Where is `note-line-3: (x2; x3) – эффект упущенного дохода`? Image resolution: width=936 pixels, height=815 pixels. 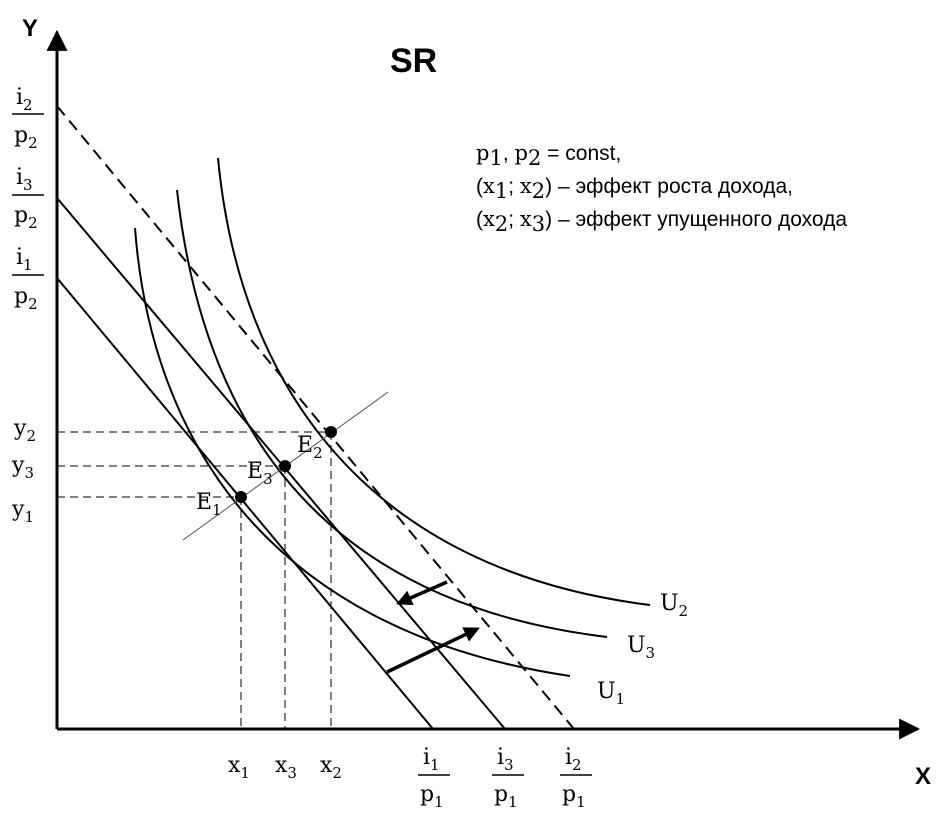
note-line-3: (x2; x3) – эффект упущенного дохода is located at coordinates (661, 221).